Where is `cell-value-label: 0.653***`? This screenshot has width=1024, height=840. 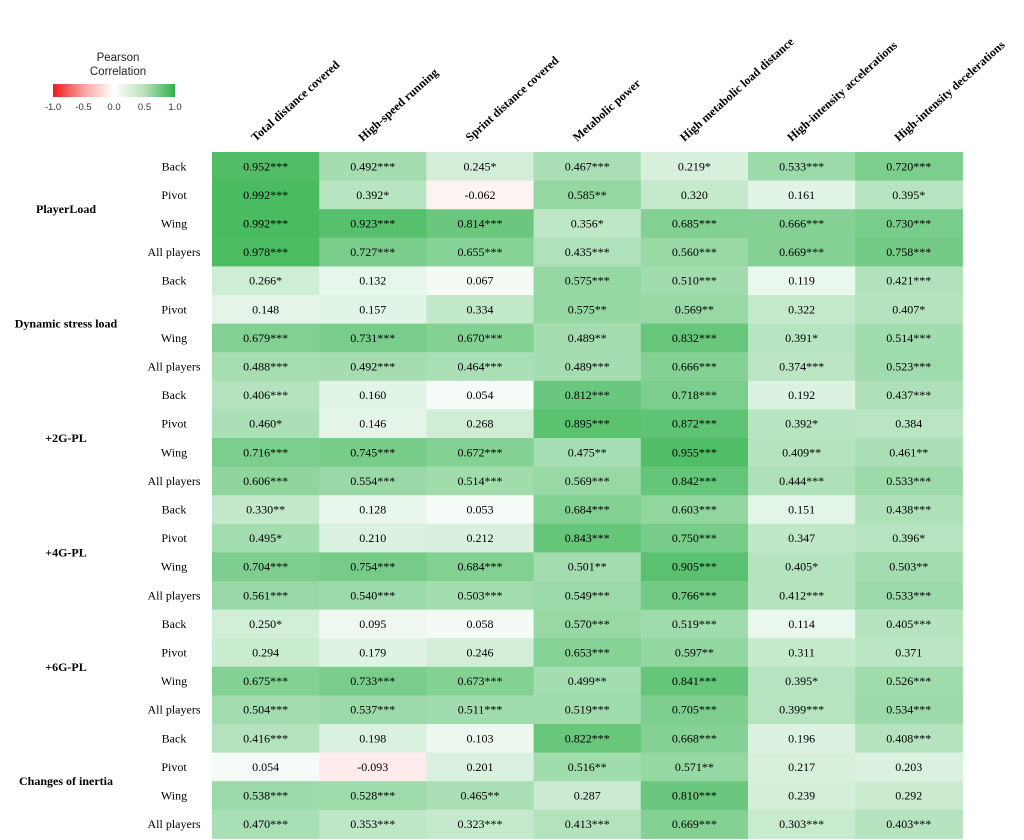 cell-value-label: 0.653*** is located at coordinates (587, 653).